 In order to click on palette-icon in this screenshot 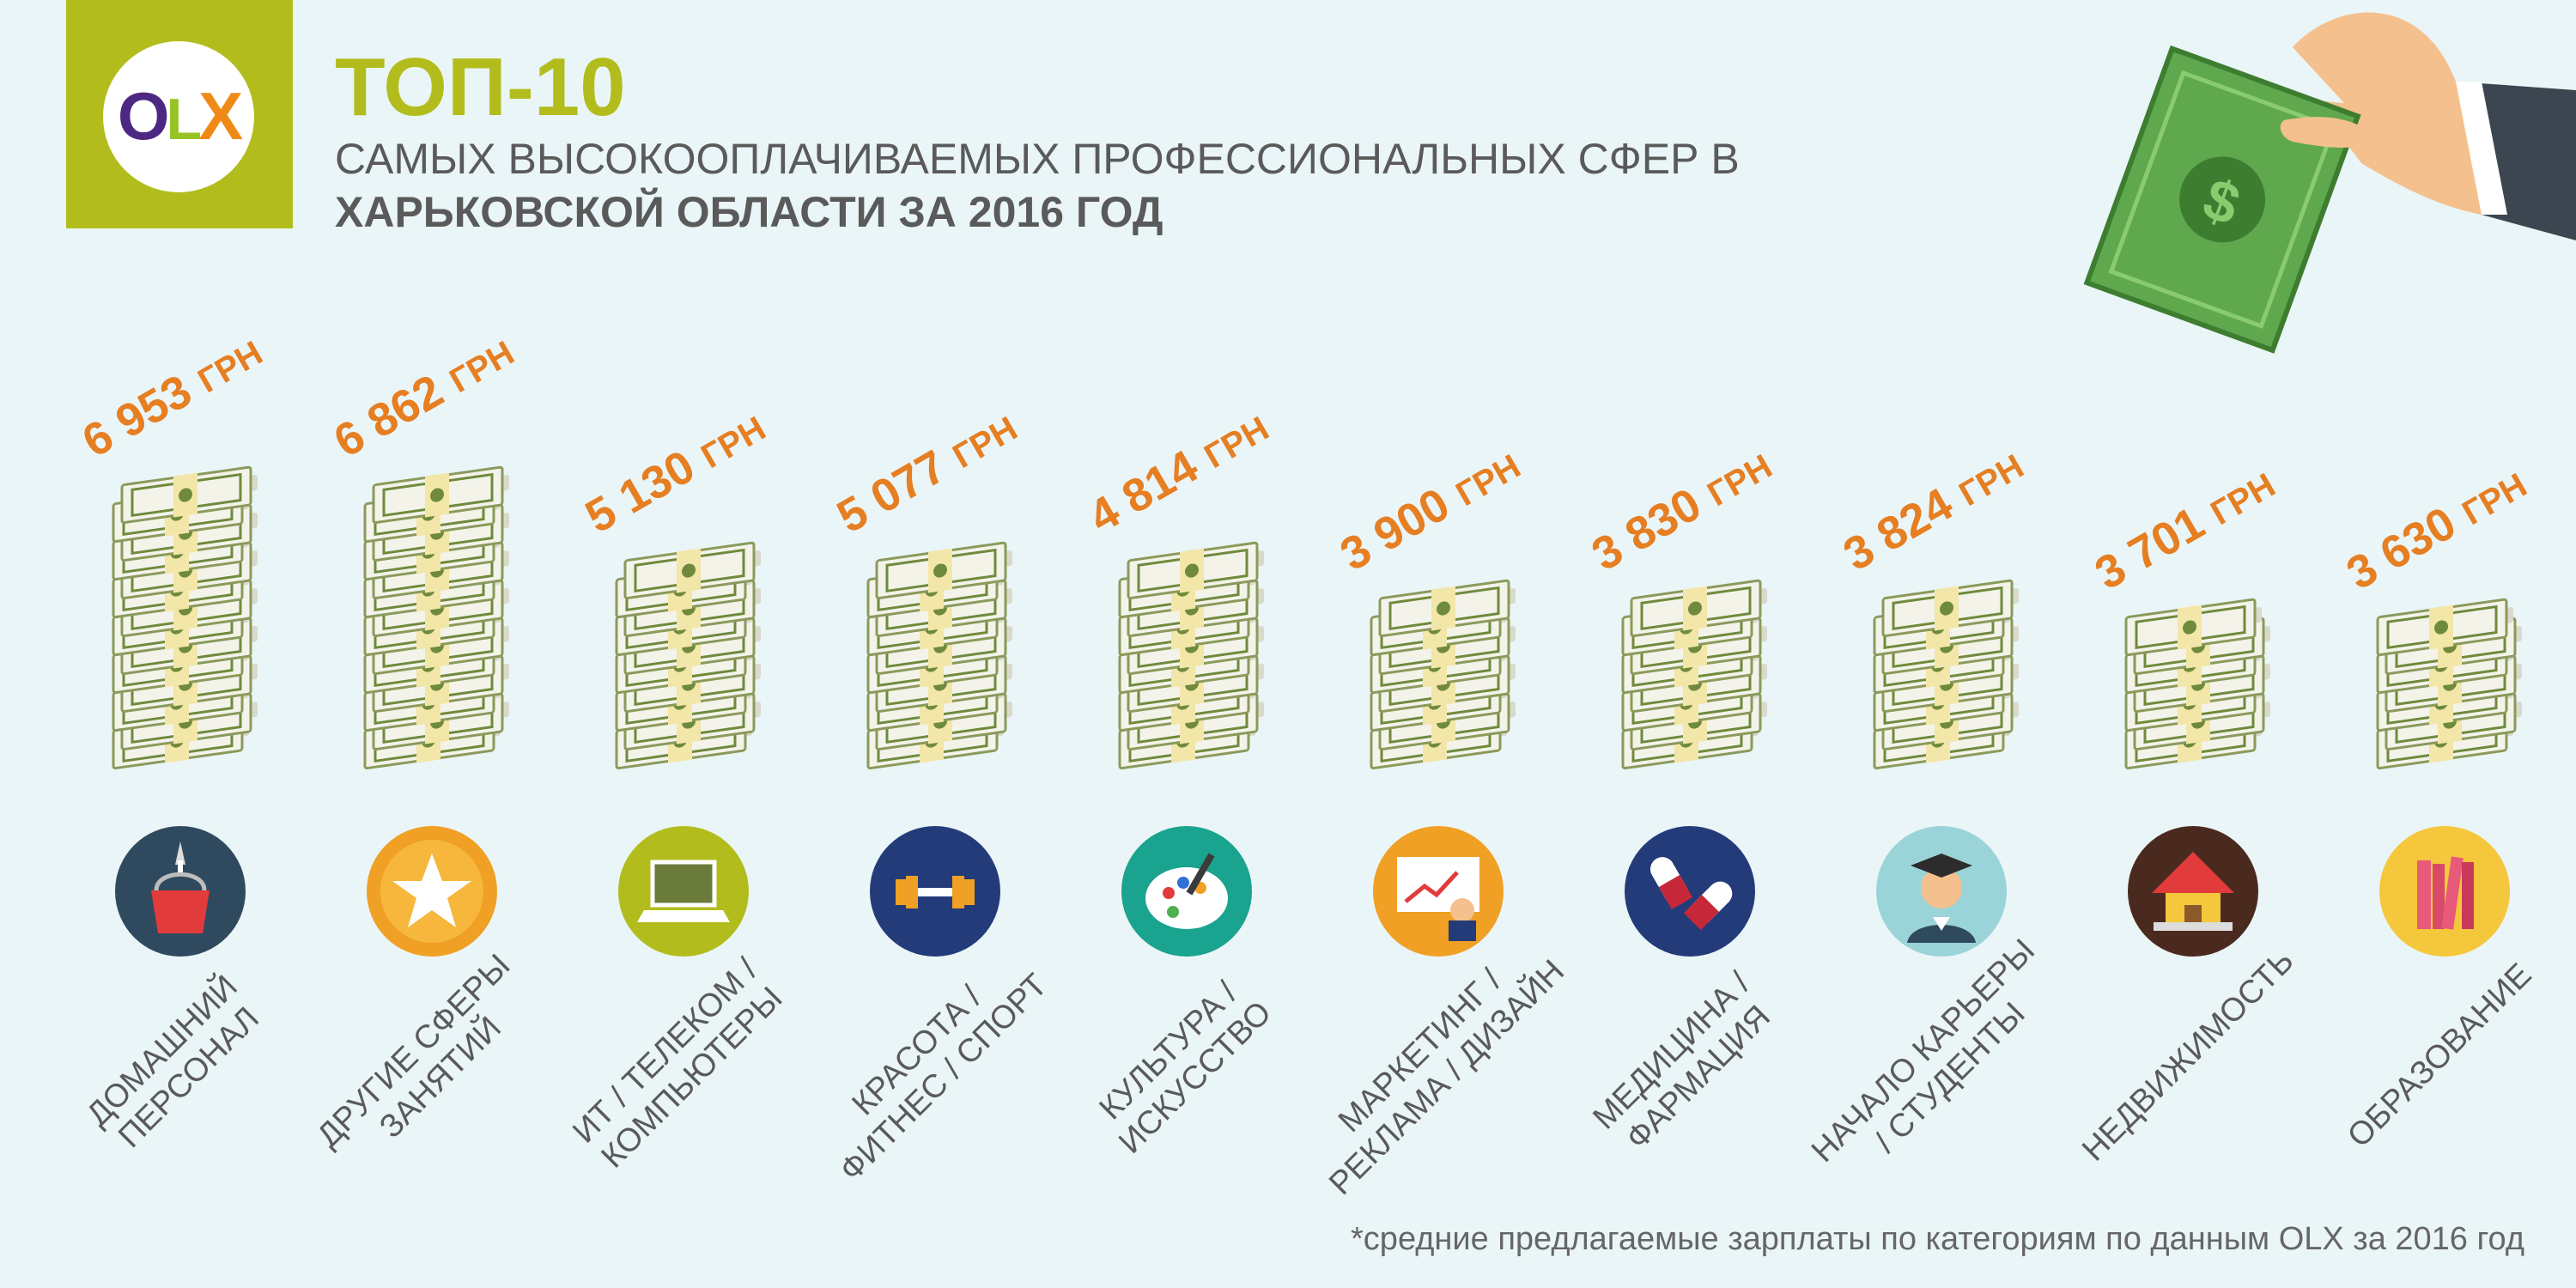, I will do `click(1186, 892)`.